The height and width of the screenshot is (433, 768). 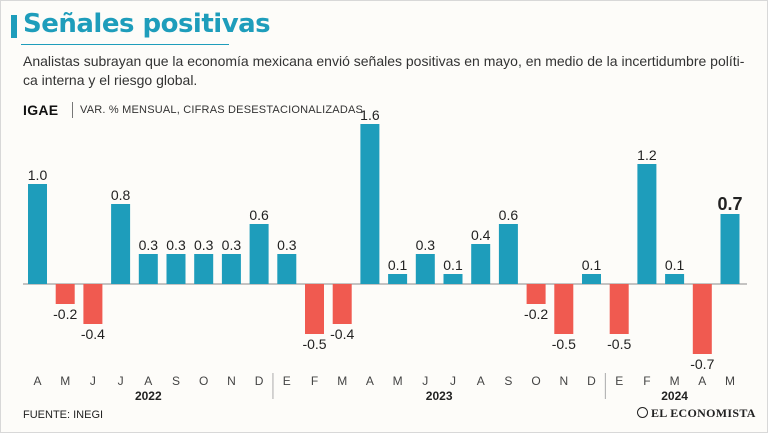 I want to click on indicator-separator, so click(x=72, y=110).